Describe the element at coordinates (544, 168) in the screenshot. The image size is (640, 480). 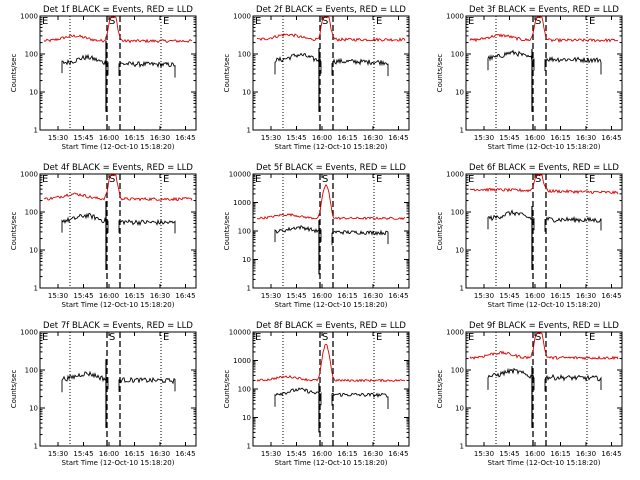
I see `chart-title: Det 6f BLACK = Events, RED = LLD` at that location.